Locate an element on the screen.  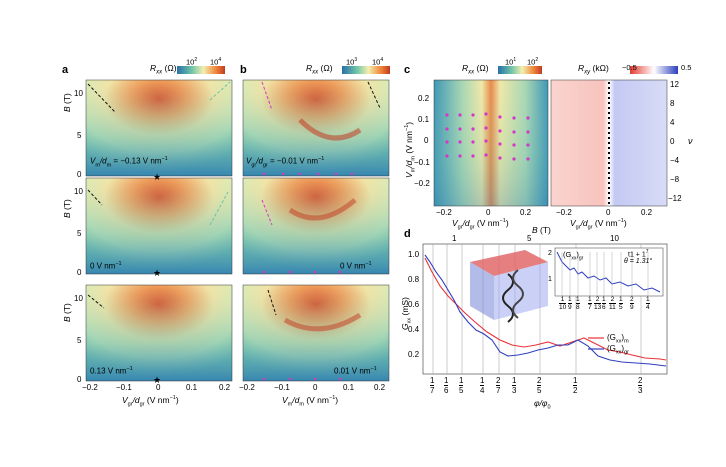
panel-a-top-ytick-0: 0 is located at coordinates (79, 174).